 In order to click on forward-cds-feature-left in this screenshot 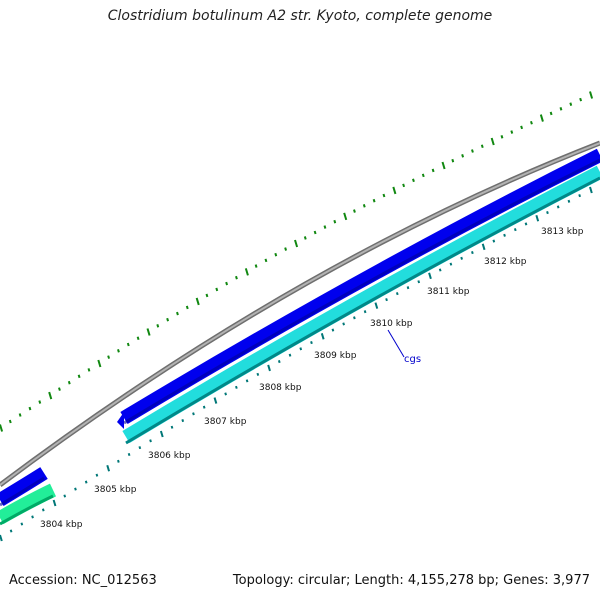, I will do `click(24, 487)`.